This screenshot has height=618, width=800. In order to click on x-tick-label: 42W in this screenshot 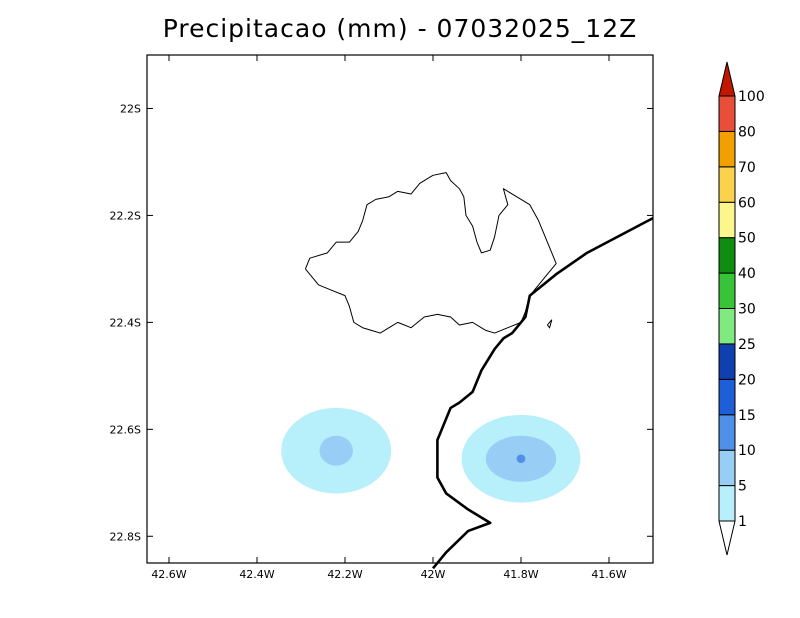, I will do `click(433, 574)`.